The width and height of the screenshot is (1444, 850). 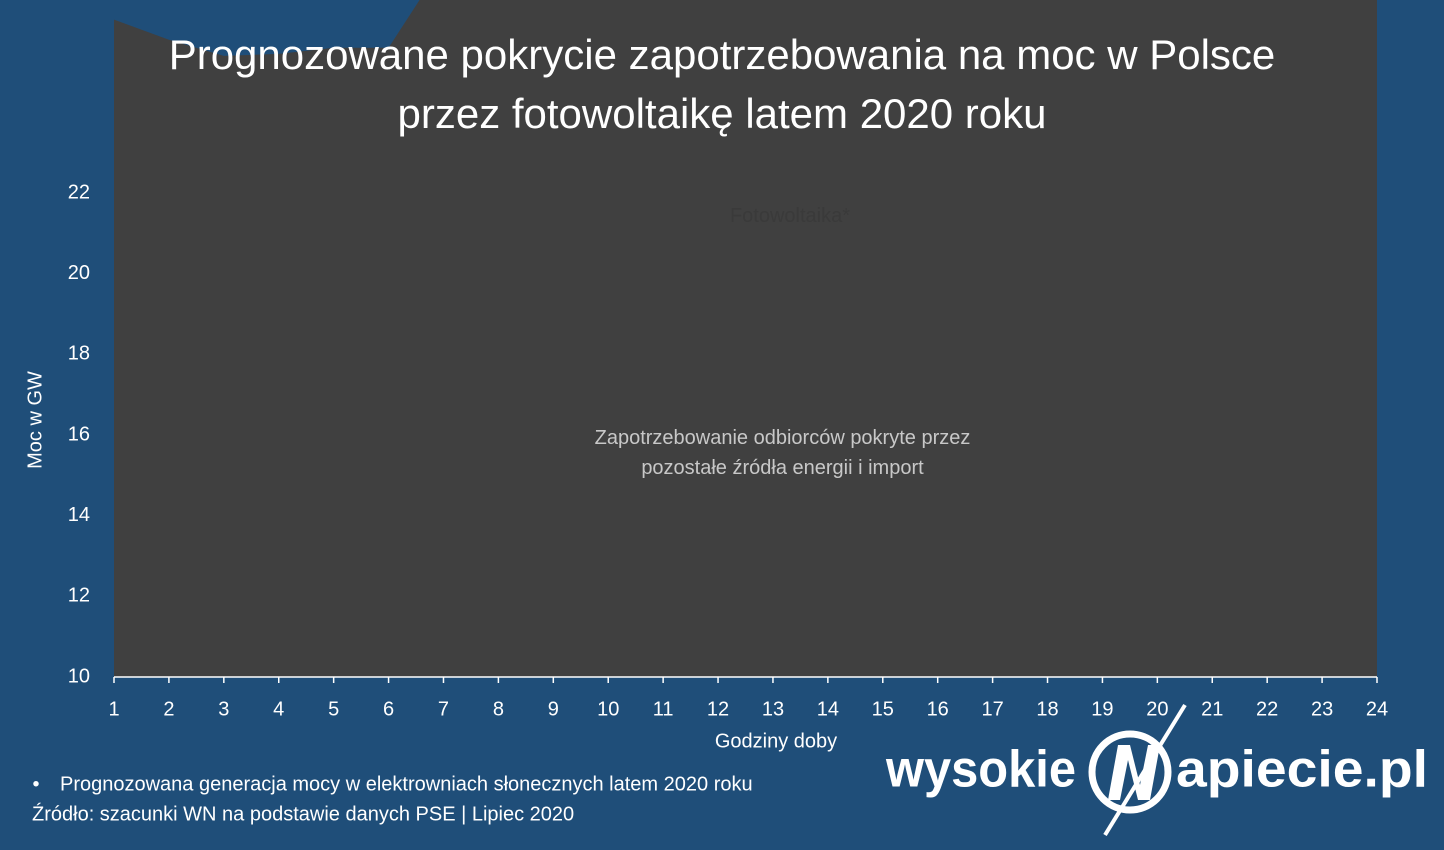 What do you see at coordinates (35, 420) in the screenshot?
I see `y-axis-label: Moc w GW` at bounding box center [35, 420].